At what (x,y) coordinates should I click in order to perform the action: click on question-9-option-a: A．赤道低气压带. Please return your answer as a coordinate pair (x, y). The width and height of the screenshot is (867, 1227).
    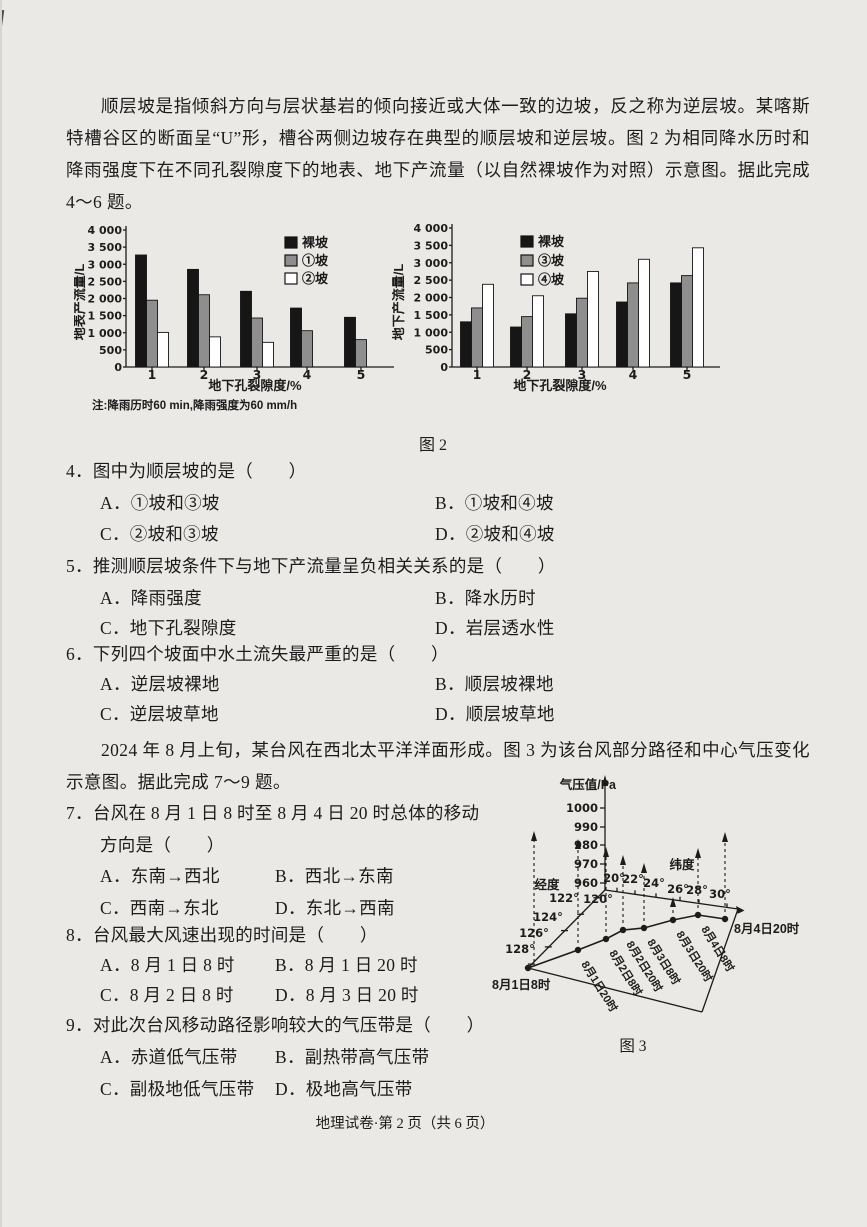
    Looking at the image, I should click on (169, 1057).